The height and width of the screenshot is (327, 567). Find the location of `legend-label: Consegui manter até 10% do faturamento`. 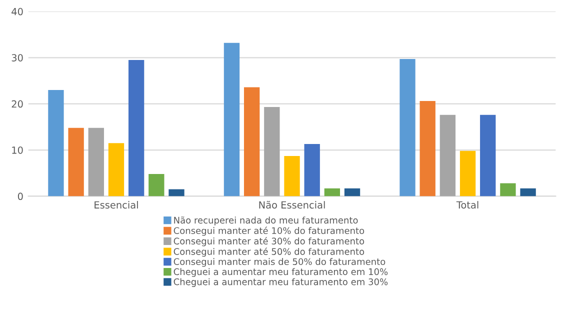

legend-label: Consegui manter até 10% do faturamento is located at coordinates (269, 231).